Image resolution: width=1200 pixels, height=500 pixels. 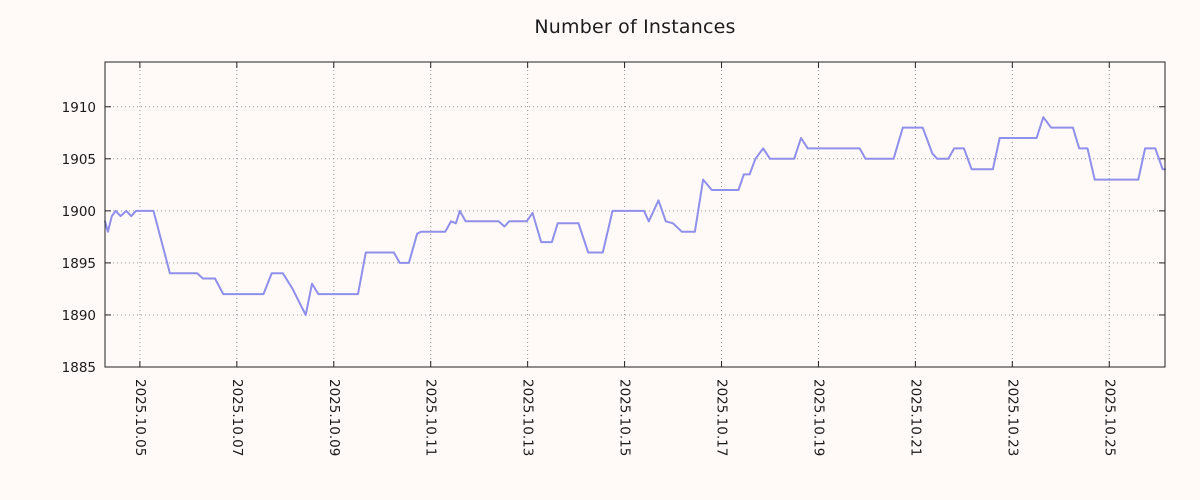 I want to click on y-tick-label: 1895, so click(x=79, y=264).